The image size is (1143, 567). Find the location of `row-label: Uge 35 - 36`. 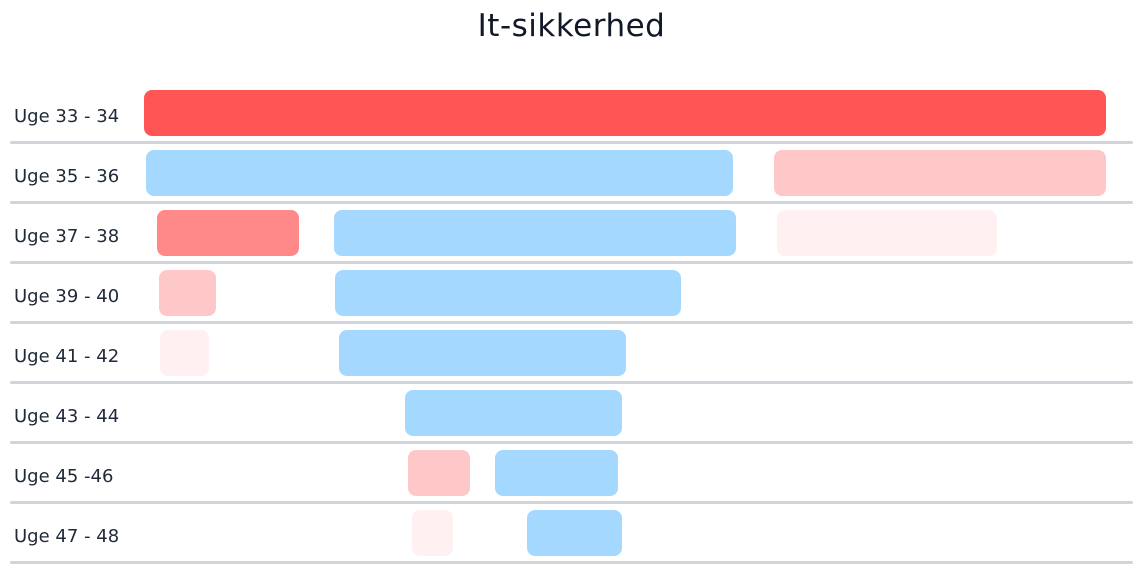

row-label: Uge 35 - 36 is located at coordinates (67, 176).